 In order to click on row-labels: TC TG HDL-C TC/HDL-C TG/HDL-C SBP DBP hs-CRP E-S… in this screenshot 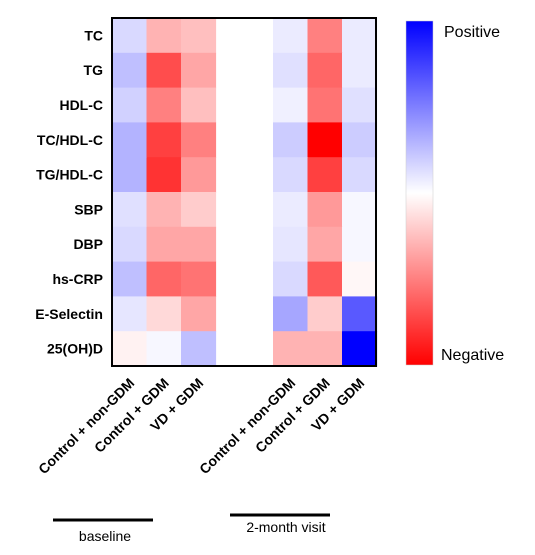, I will do `click(69, 191)`.